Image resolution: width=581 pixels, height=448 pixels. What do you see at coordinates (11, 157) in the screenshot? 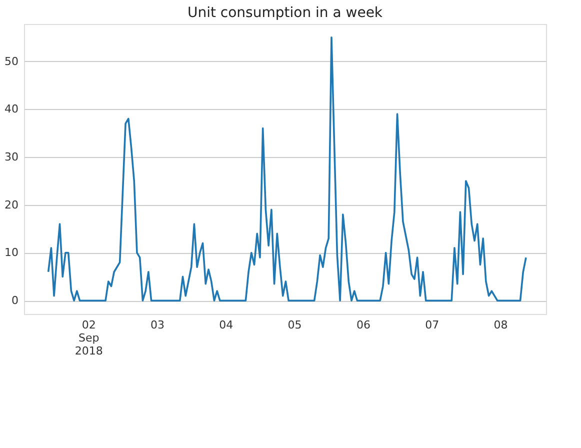
I see `y-tick-label: 30` at bounding box center [11, 157].